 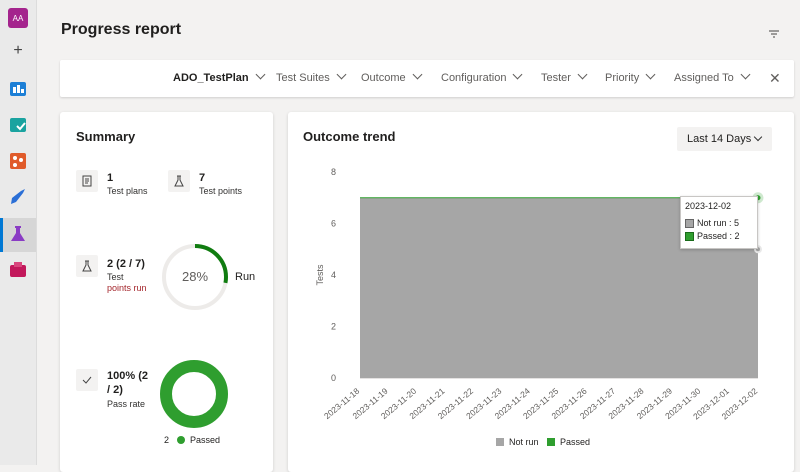 I want to click on points-run-ring, so click(x=195, y=277).